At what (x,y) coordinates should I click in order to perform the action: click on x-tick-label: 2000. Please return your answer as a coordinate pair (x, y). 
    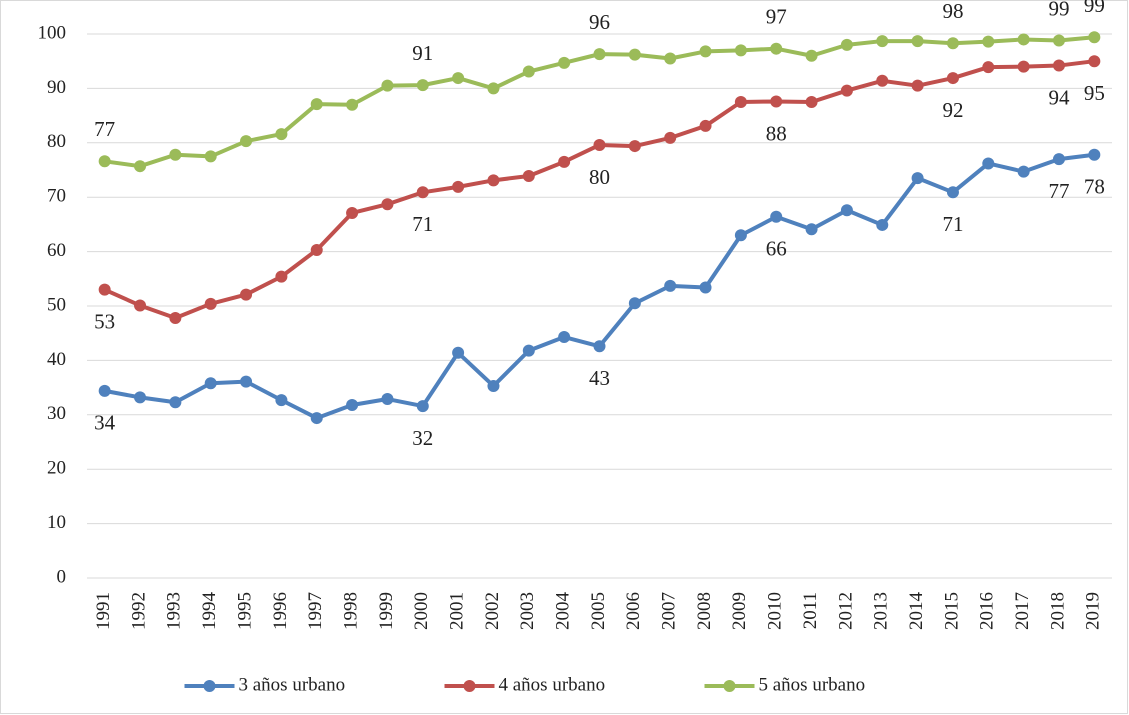
    Looking at the image, I should click on (421, 611).